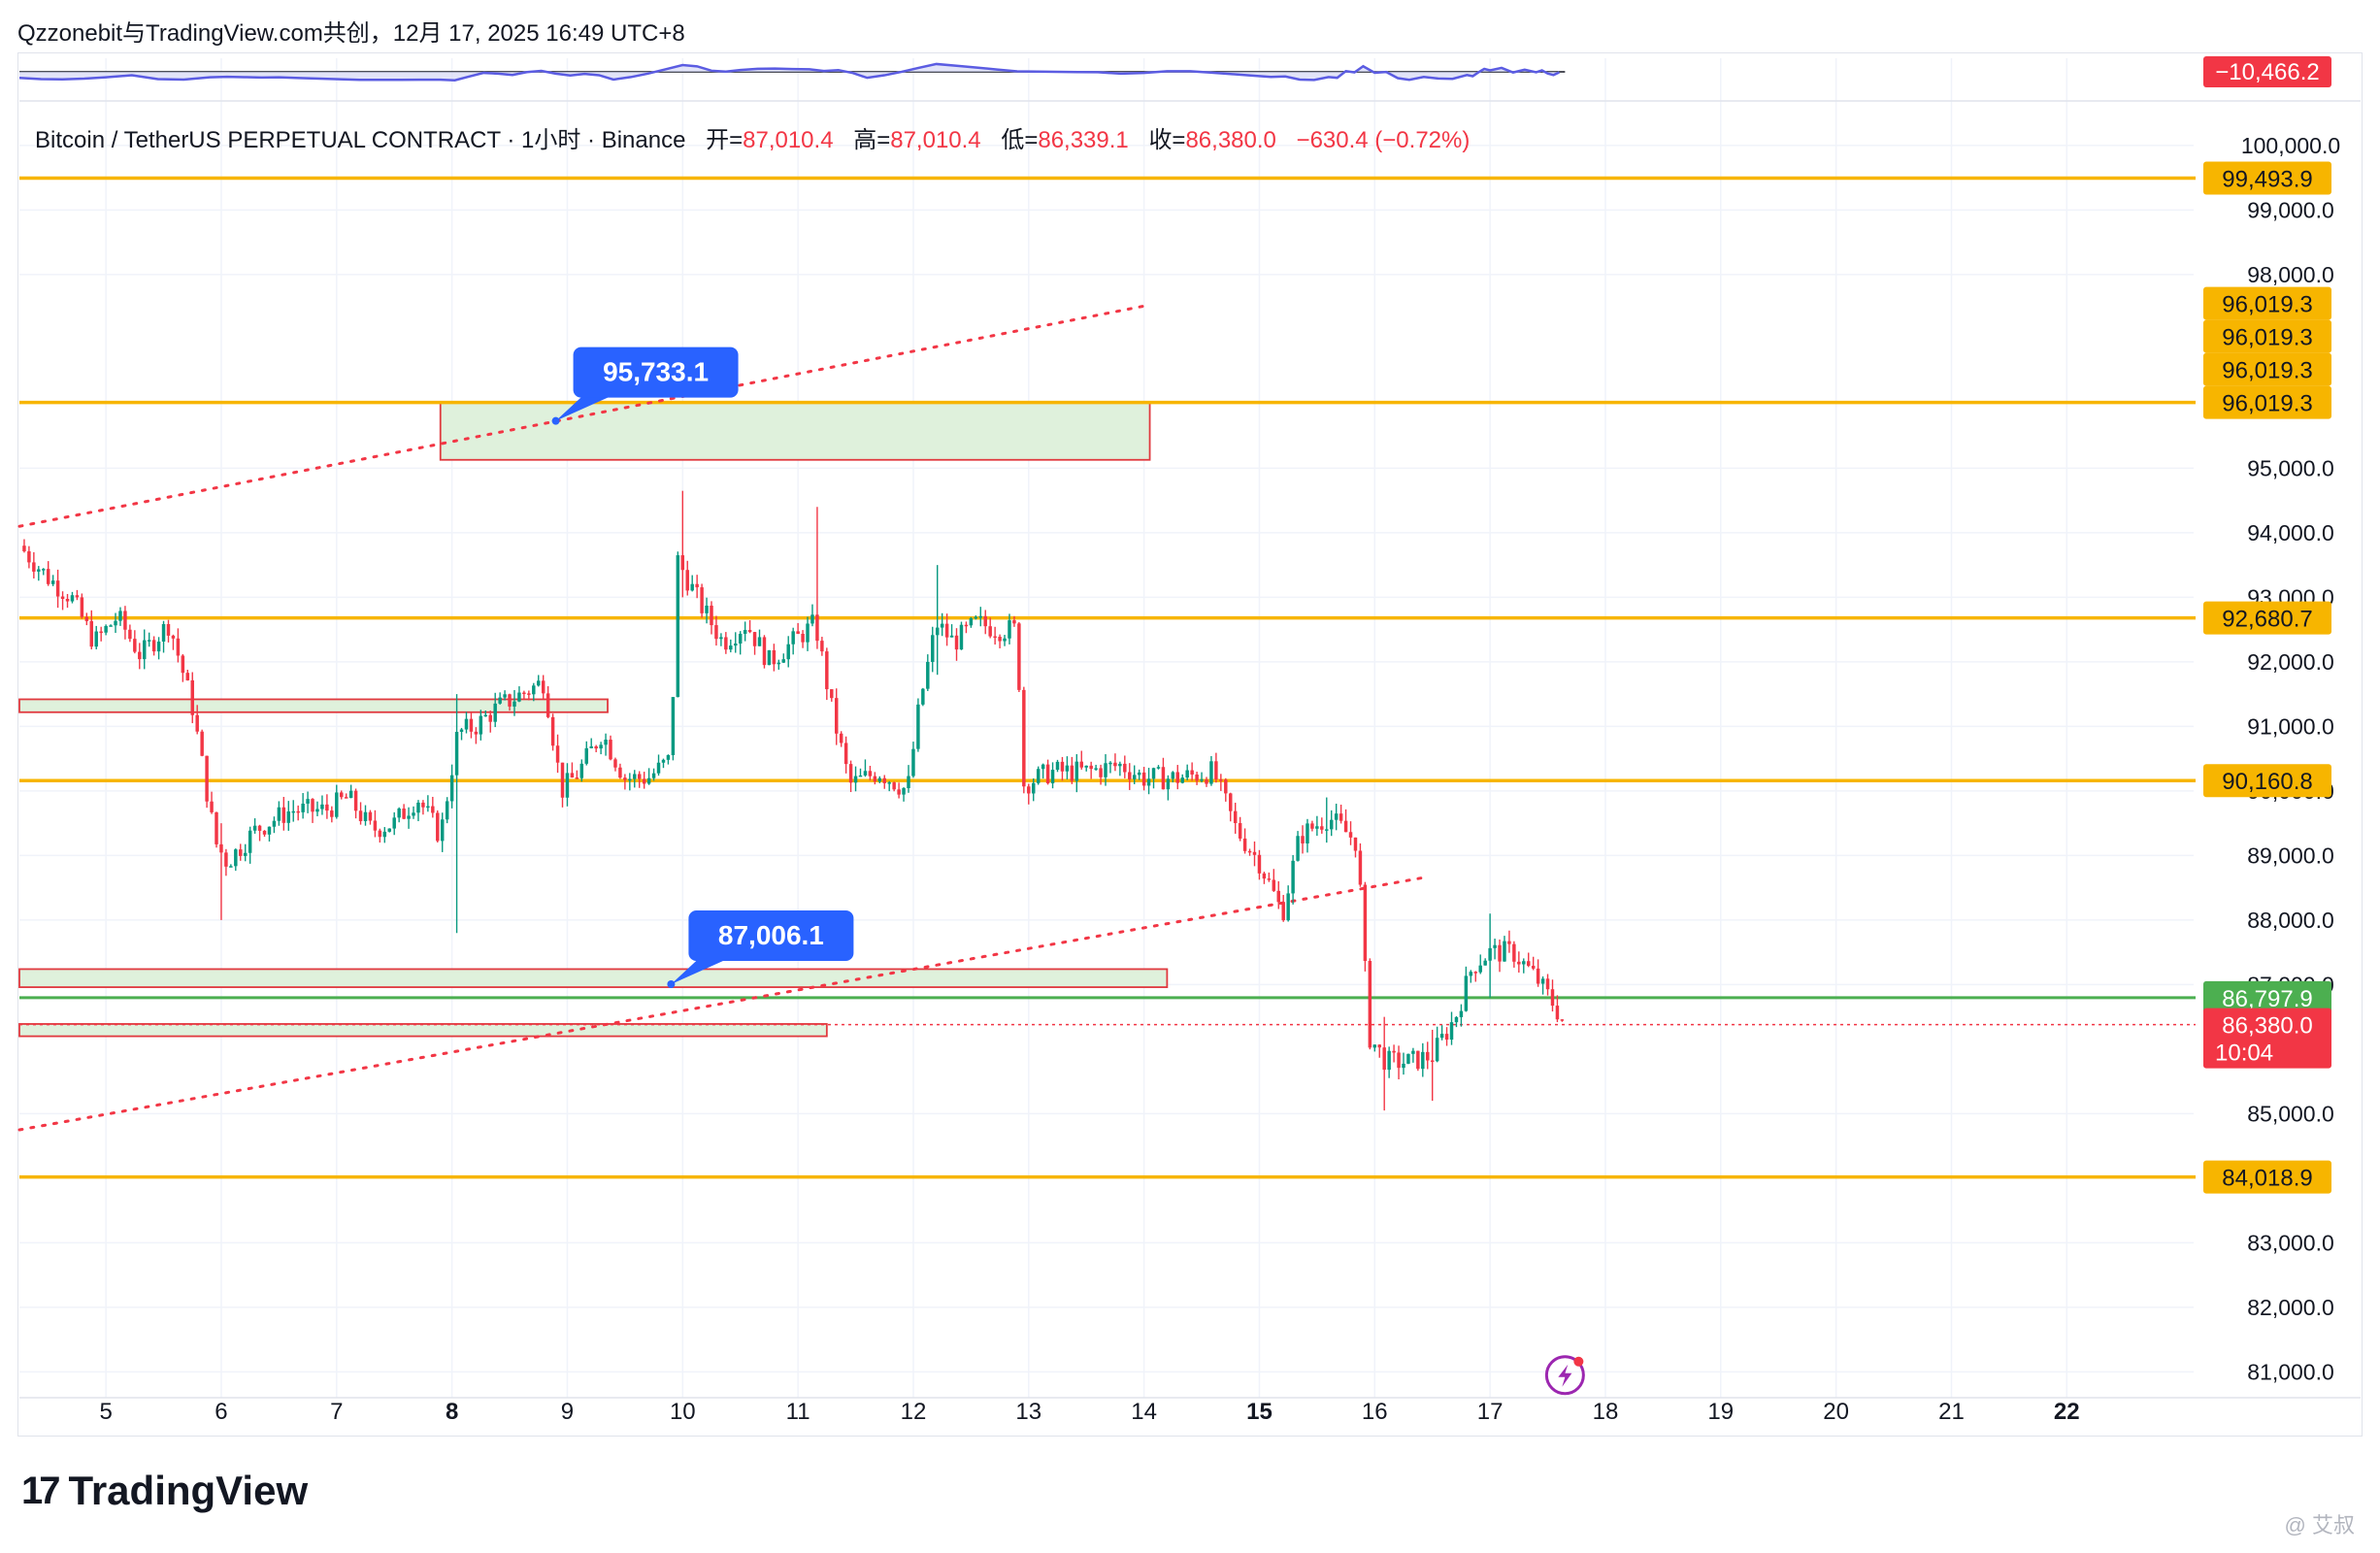 The width and height of the screenshot is (2380, 1553). I want to click on y-tick-label: 94,000.0, so click(2290, 532).